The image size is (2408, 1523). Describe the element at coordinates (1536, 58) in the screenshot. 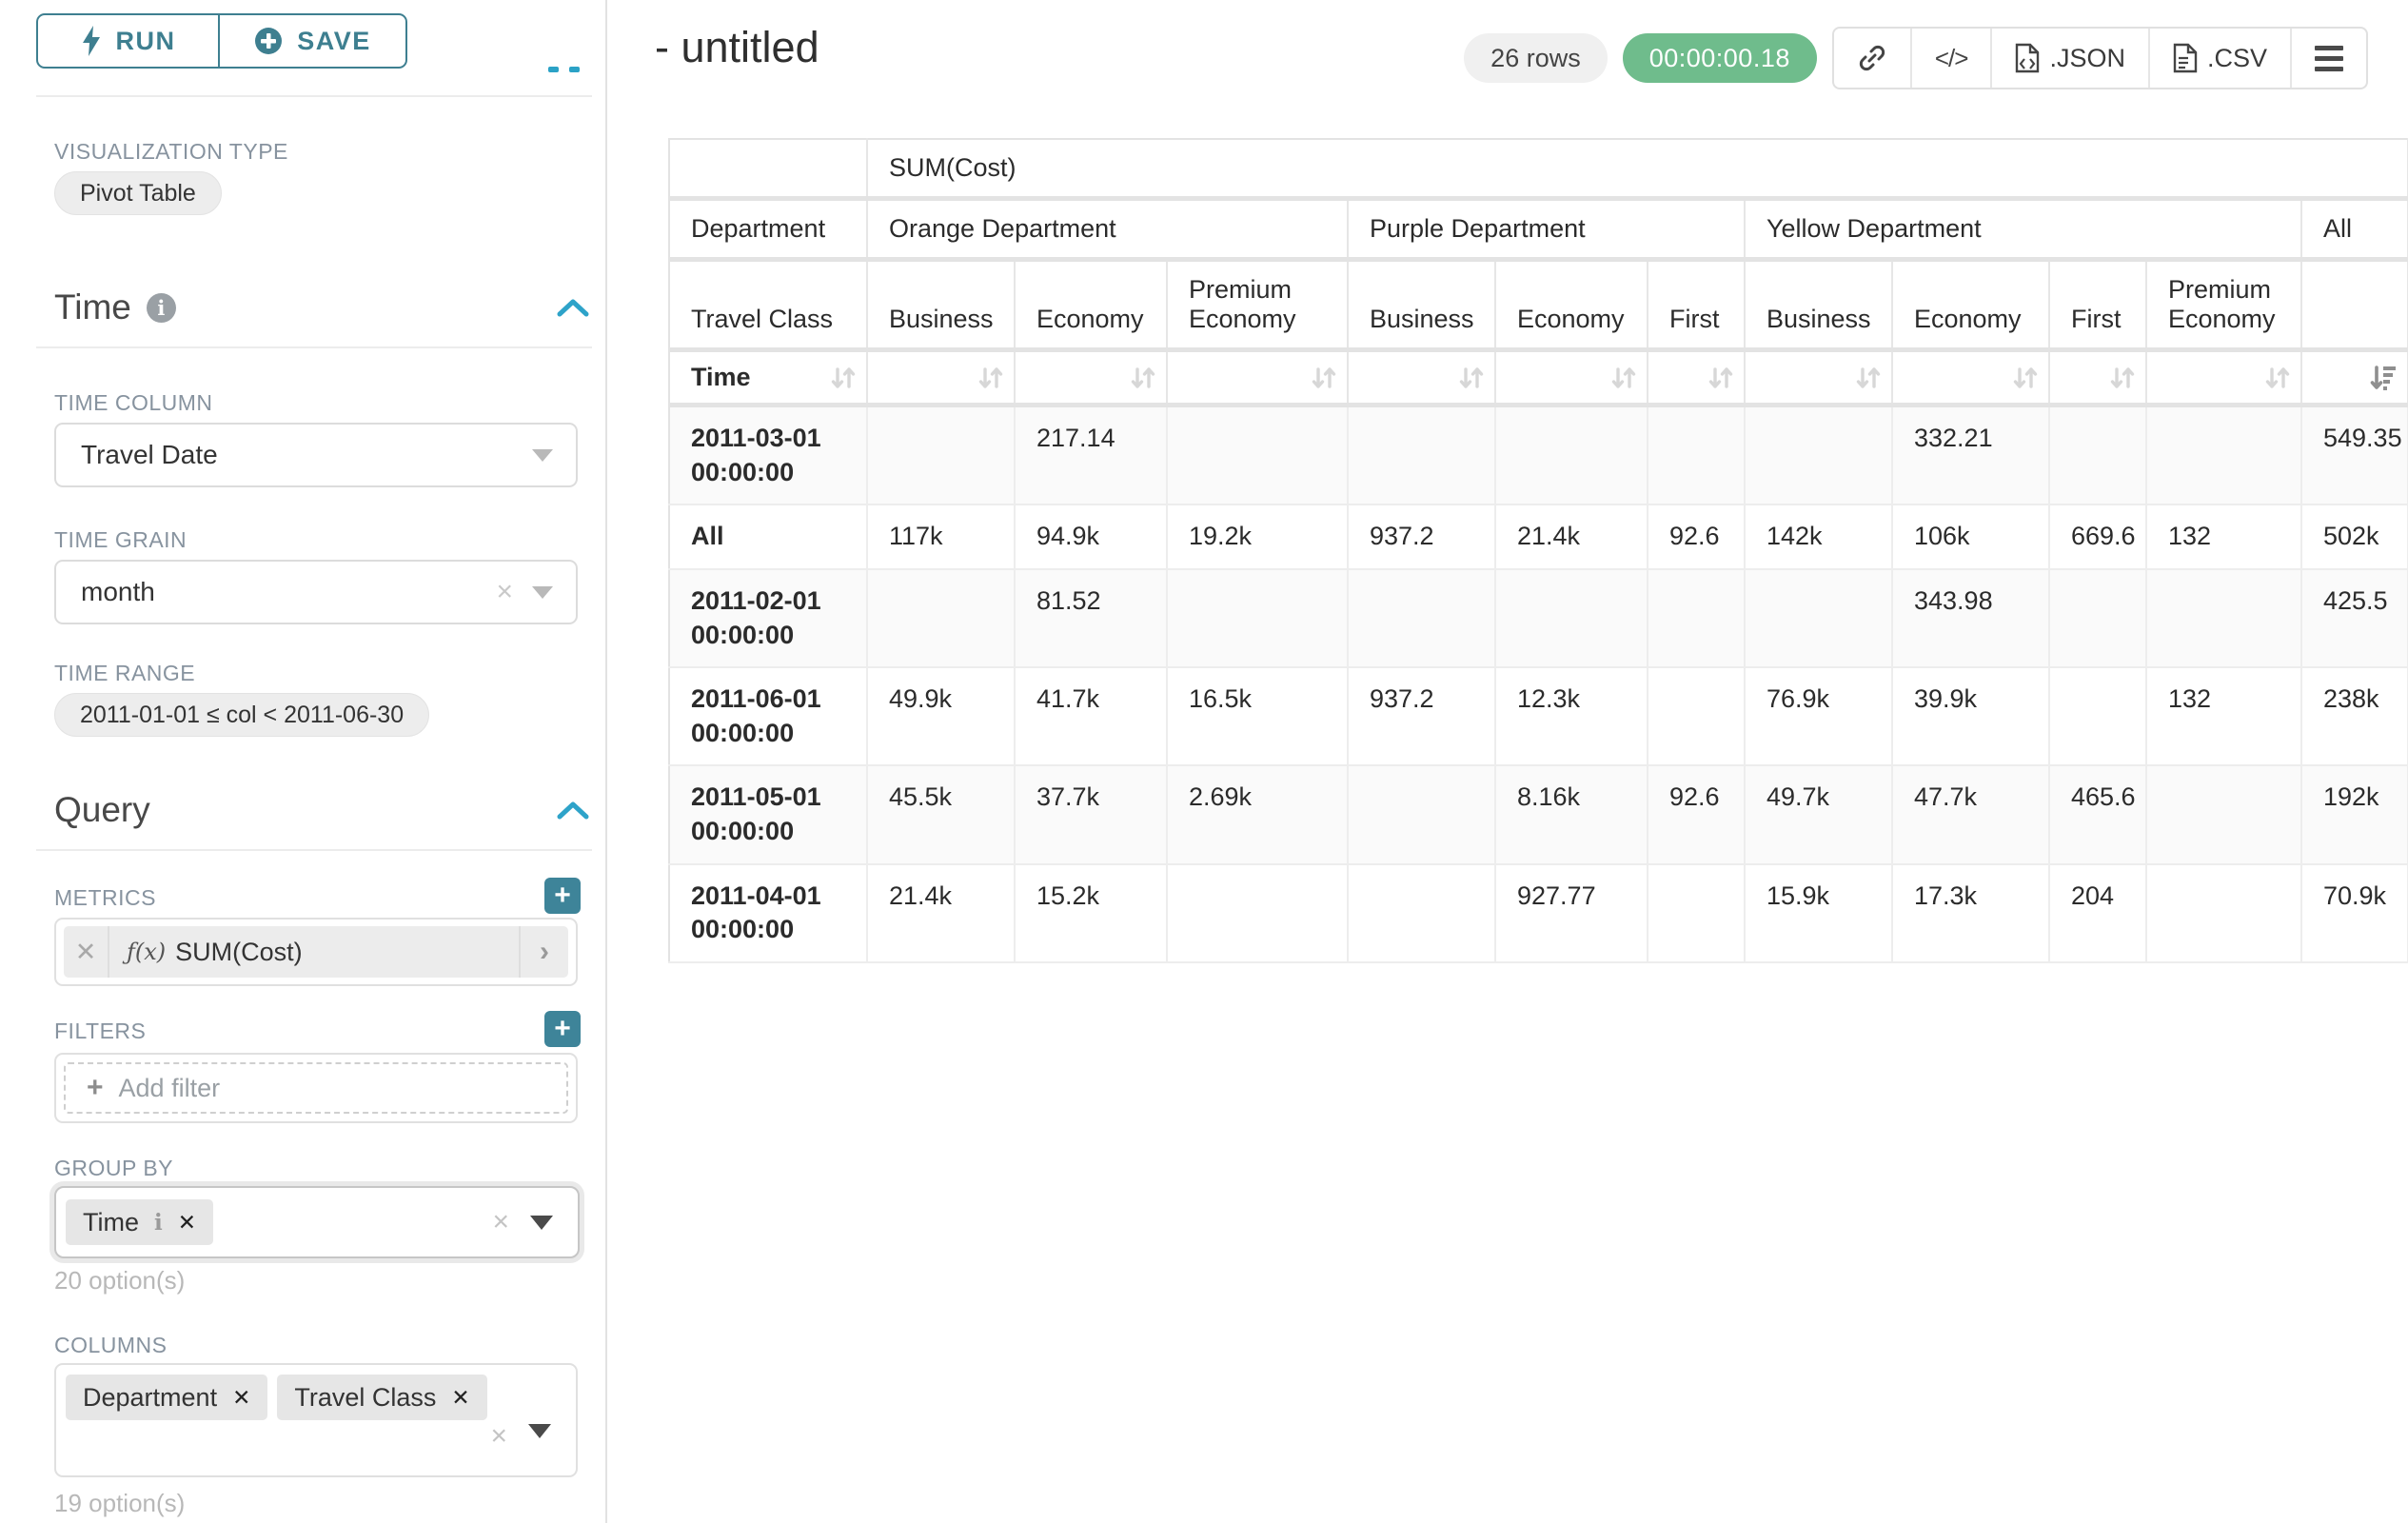

I see `row-count-badge: 26 rows` at that location.